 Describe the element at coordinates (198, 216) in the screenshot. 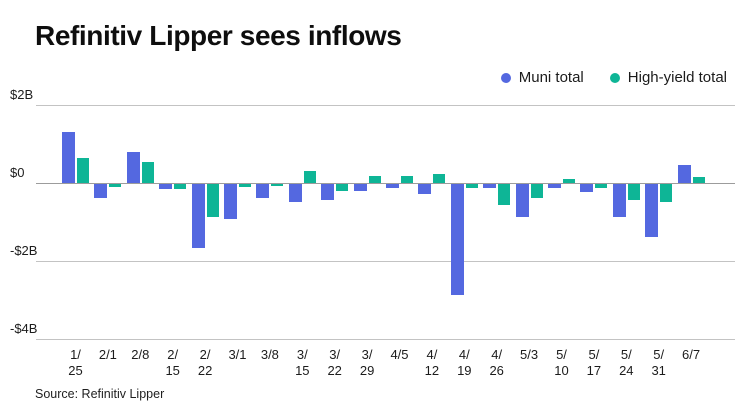

I see `bar-muni-2/22` at that location.